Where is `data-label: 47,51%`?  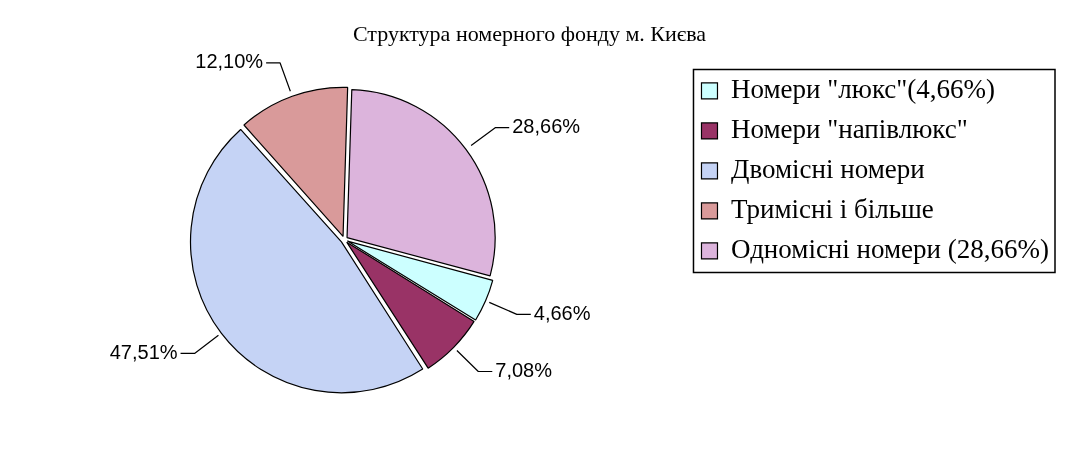 data-label: 47,51% is located at coordinates (143, 351).